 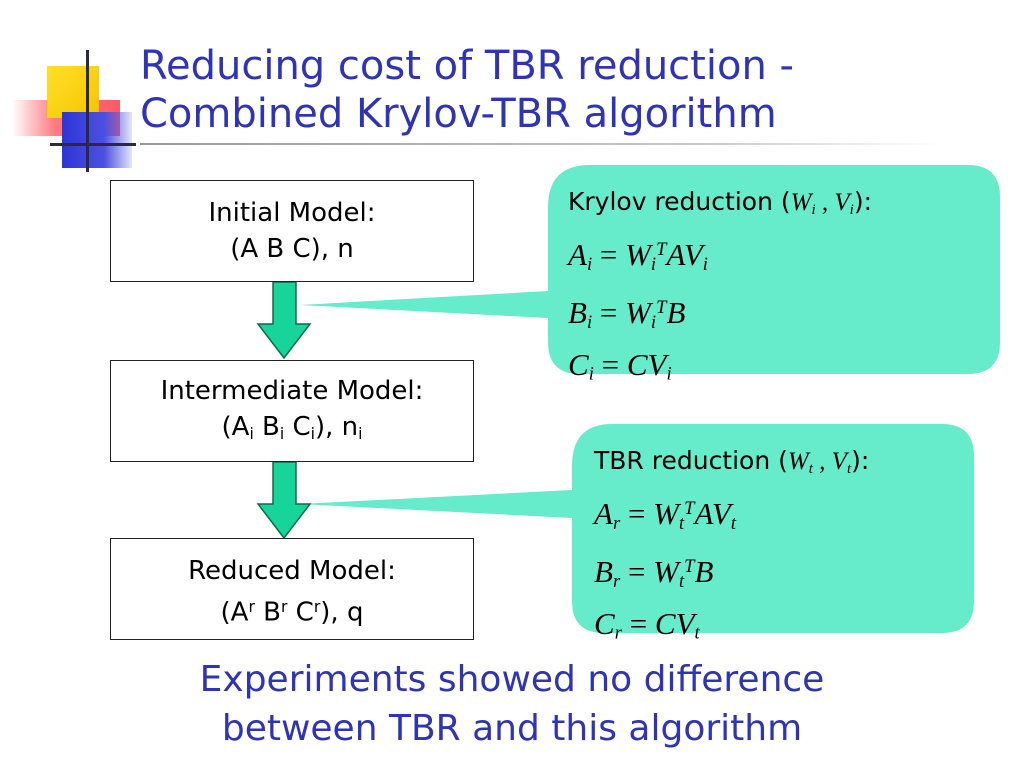 What do you see at coordinates (292, 213) in the screenshot?
I see `initial-model-label: Initial Model:` at bounding box center [292, 213].